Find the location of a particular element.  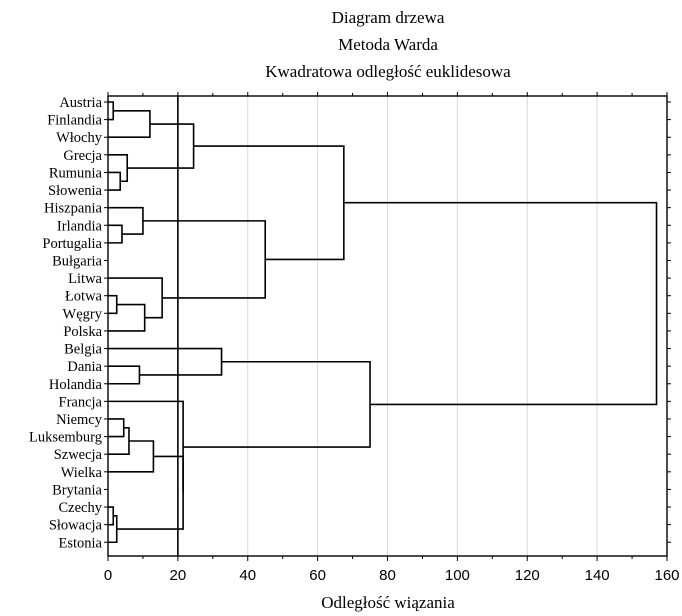

leaf-label: Niemcy is located at coordinates (79, 420).